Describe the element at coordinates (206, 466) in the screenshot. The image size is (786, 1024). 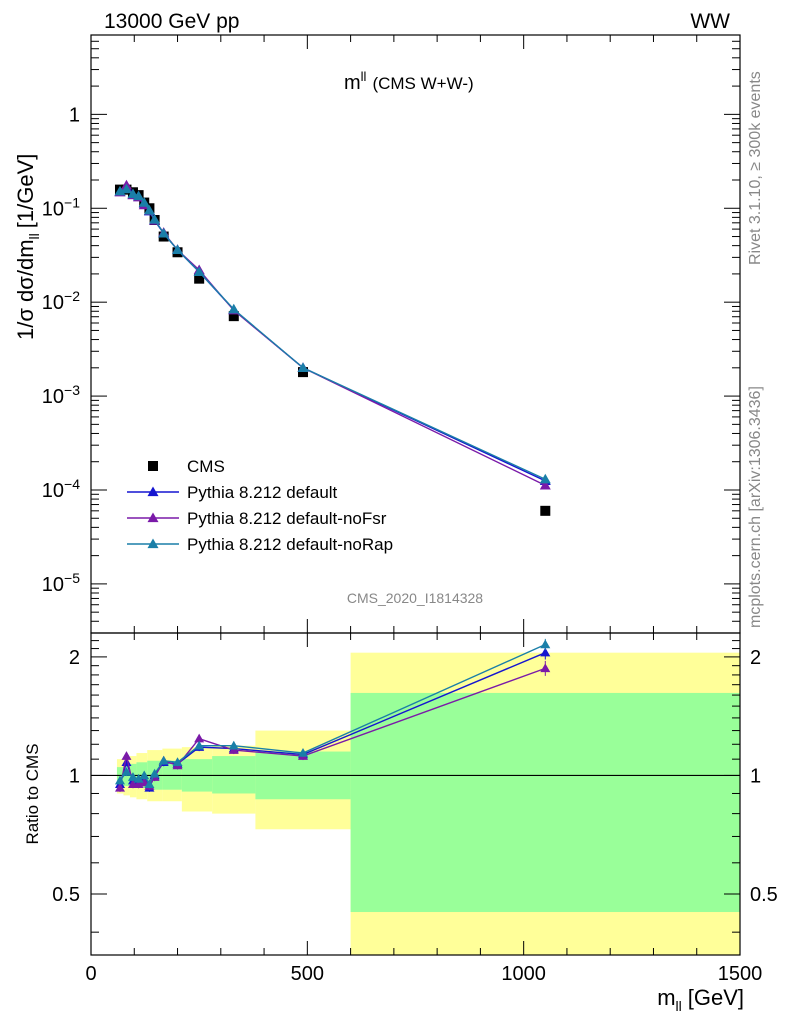
I see `legend-label-0: CMS` at that location.